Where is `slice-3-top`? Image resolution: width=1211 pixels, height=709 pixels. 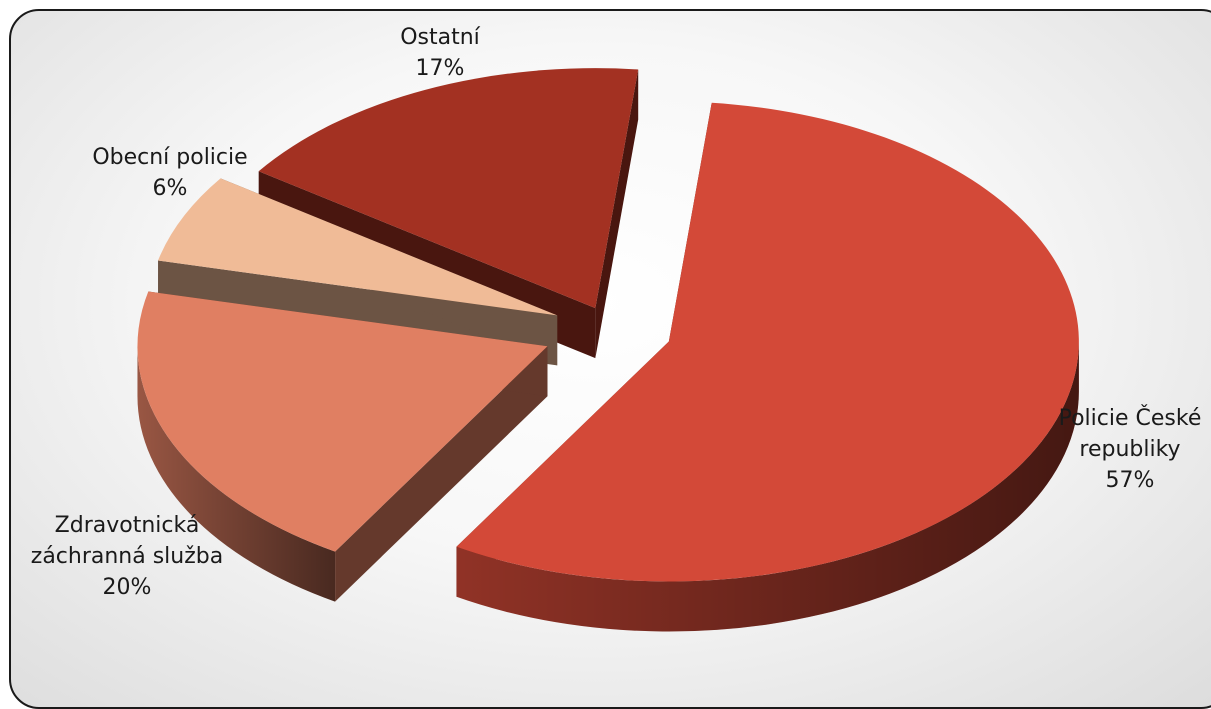 slice-3-top is located at coordinates (448, 188).